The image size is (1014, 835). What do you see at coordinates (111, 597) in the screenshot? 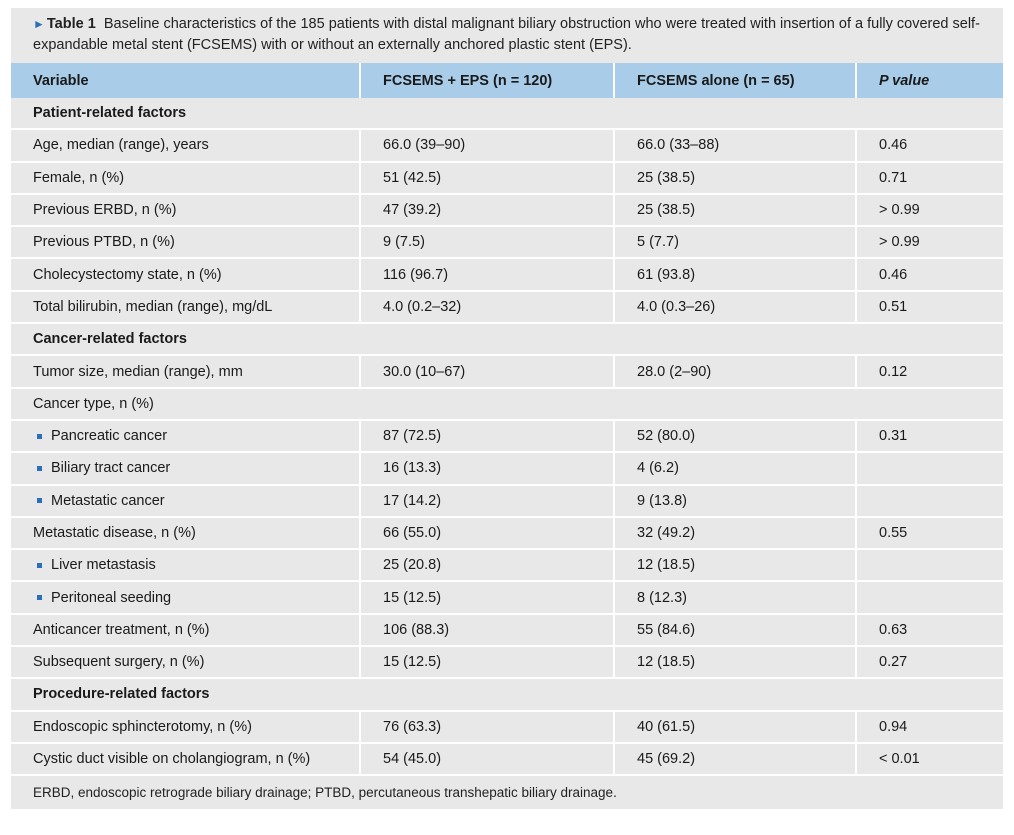
I see `row-label-text: Peritoneal seeding` at bounding box center [111, 597].